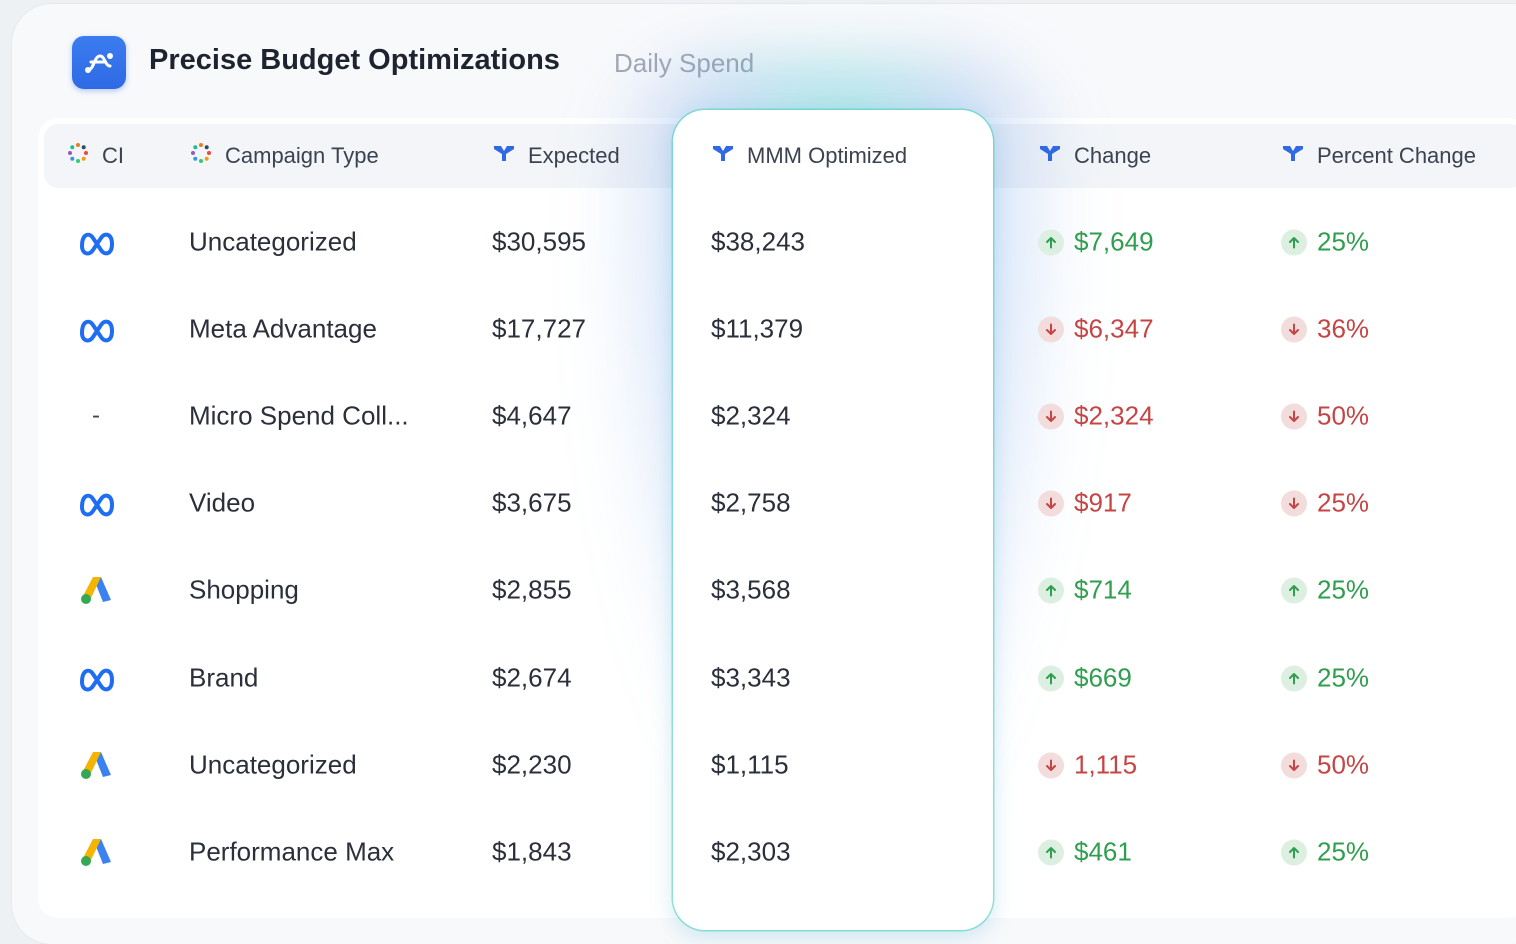 The image size is (1516, 944). I want to click on change-cell: $669, so click(1085, 678).